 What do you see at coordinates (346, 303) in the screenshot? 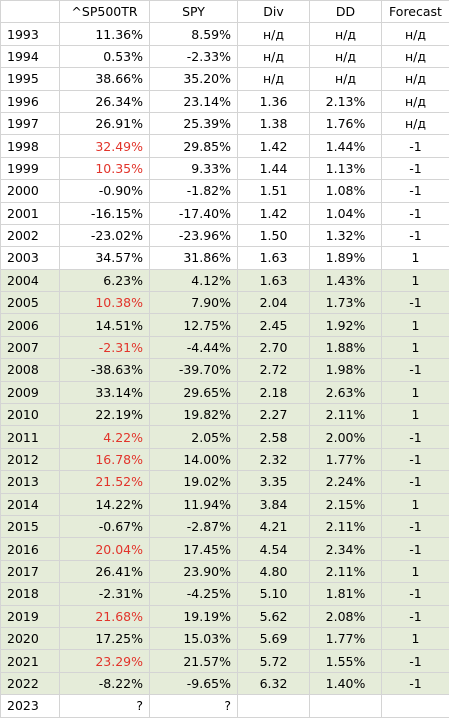
I see `cell-dd: 1.73%` at bounding box center [346, 303].